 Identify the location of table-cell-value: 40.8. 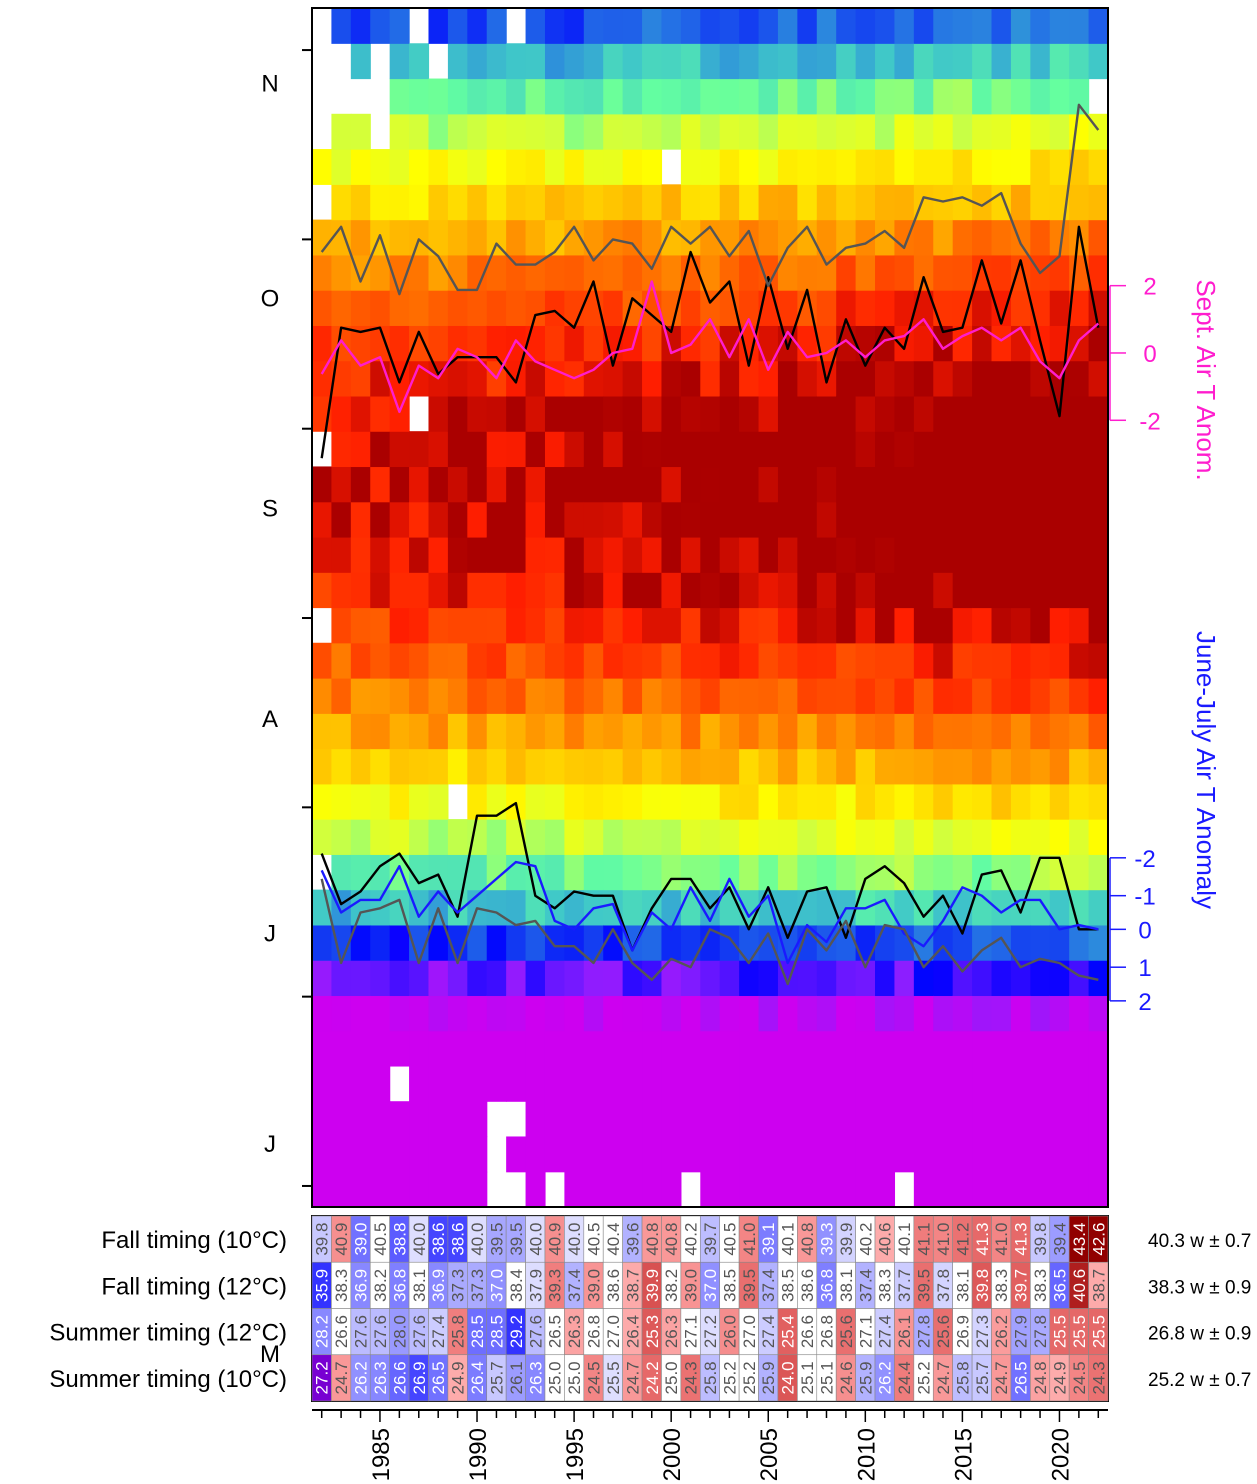
(807, 1239).